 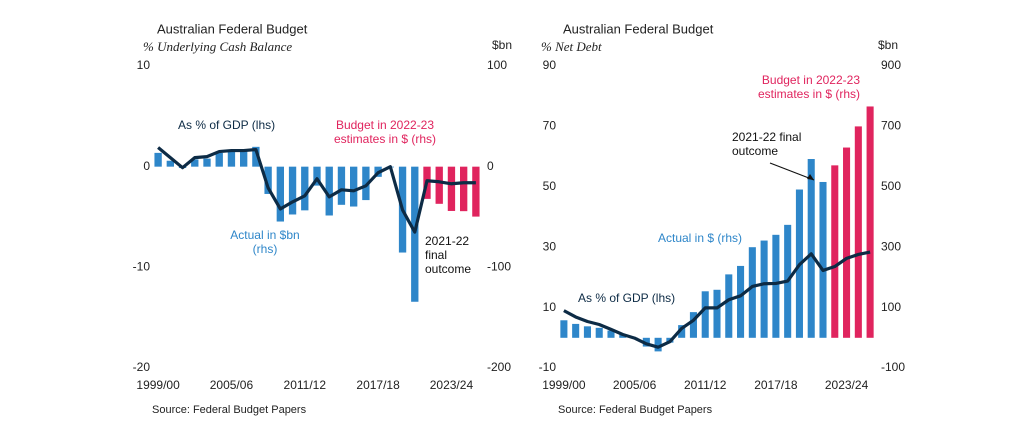 I want to click on y2-tick-label: 900, so click(x=891, y=65).